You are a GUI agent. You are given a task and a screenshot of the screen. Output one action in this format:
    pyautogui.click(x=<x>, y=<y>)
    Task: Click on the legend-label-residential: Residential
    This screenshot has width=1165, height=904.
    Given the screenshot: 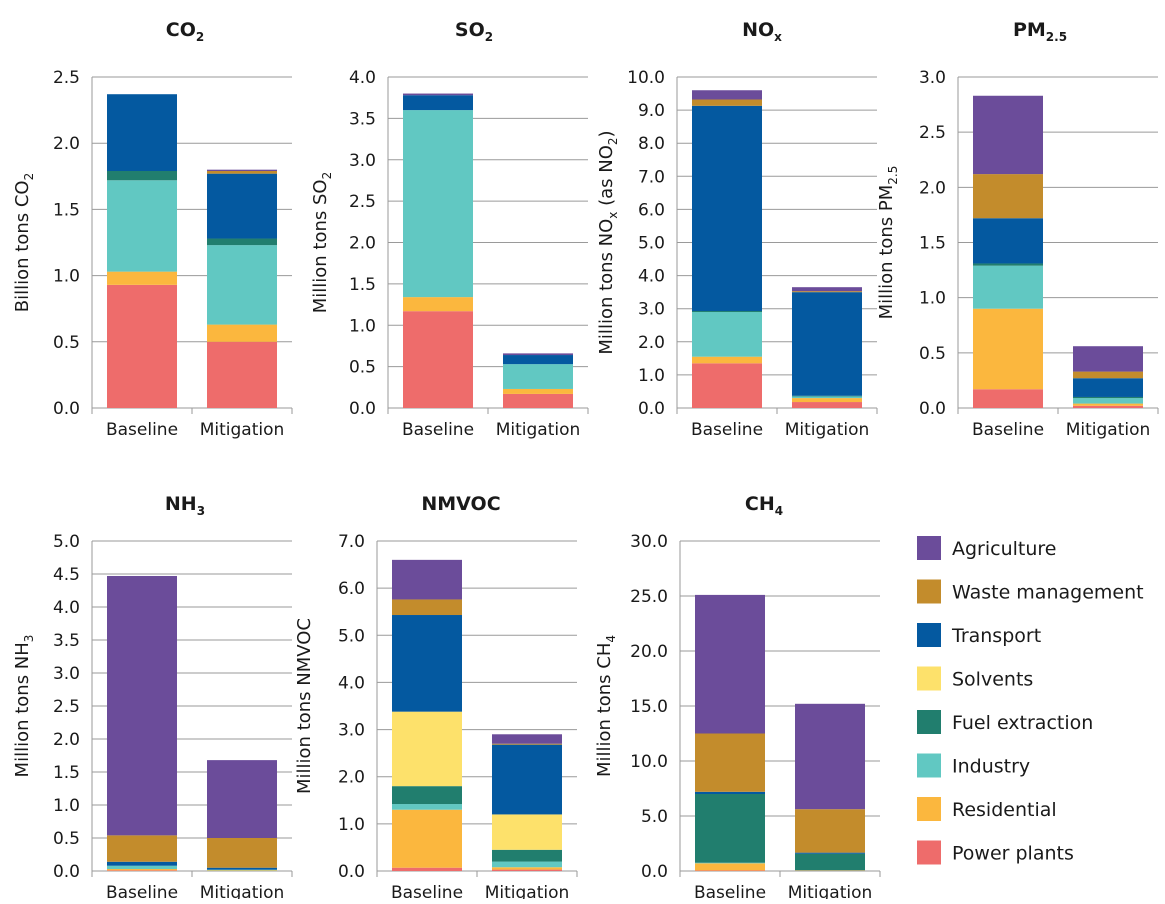 What is the action you would take?
    pyautogui.click(x=1004, y=810)
    